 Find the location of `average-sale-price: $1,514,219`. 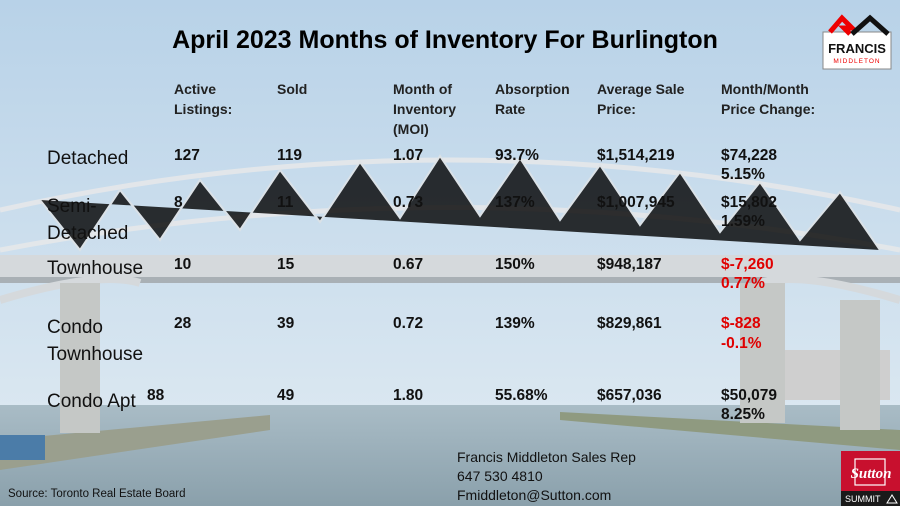

average-sale-price: $1,514,219 is located at coordinates (636, 155).